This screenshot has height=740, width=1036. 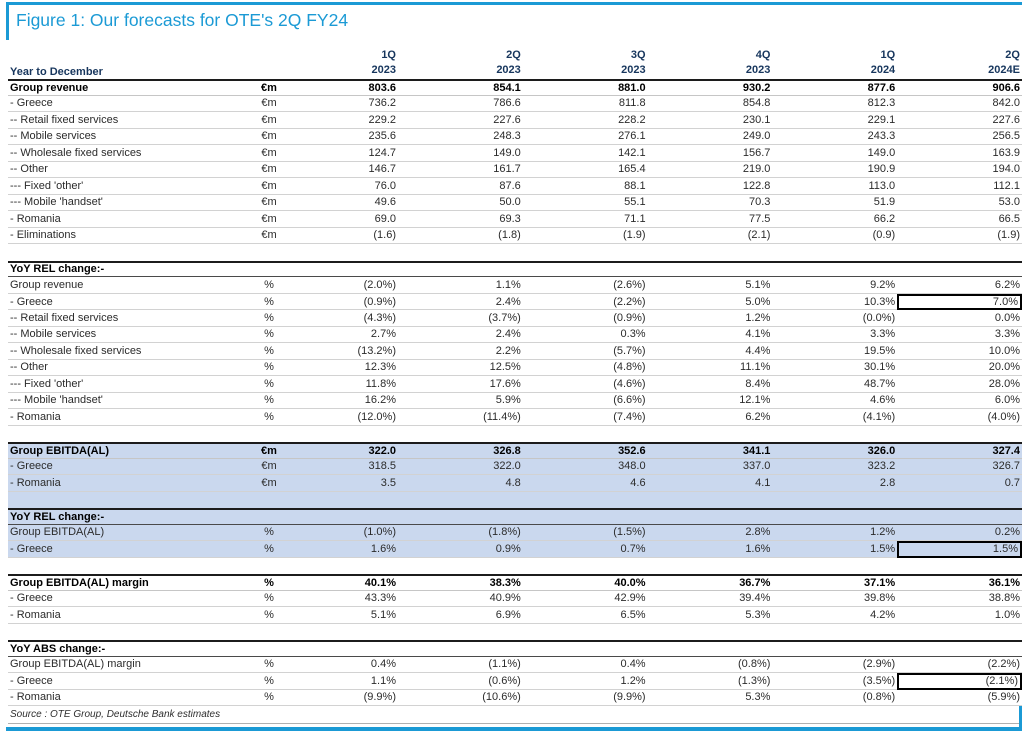 I want to click on value-cell: 0.7%, so click(x=633, y=549).